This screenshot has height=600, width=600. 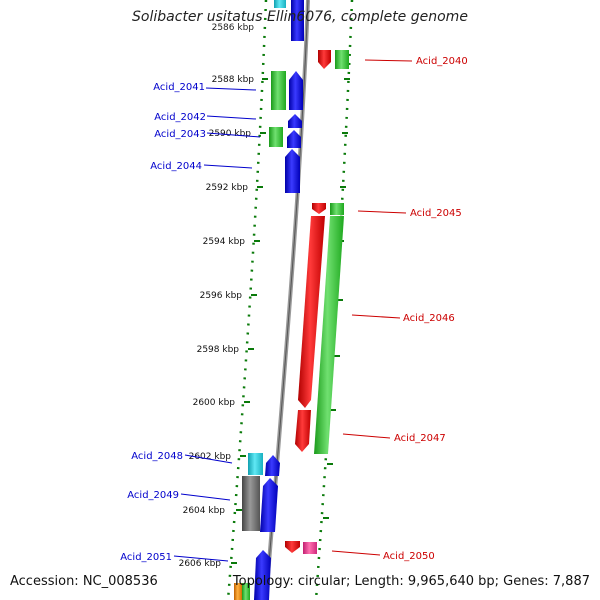 I want to click on gene-green-bottom, so click(x=246, y=591).